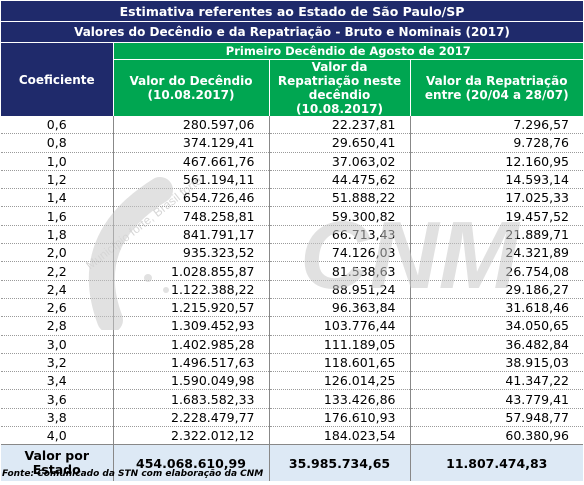 Image resolution: width=584 pixels, height=485 pixels. Describe the element at coordinates (191, 344) in the screenshot. I see `decendio-value-cell: 1.402.985,28` at that location.